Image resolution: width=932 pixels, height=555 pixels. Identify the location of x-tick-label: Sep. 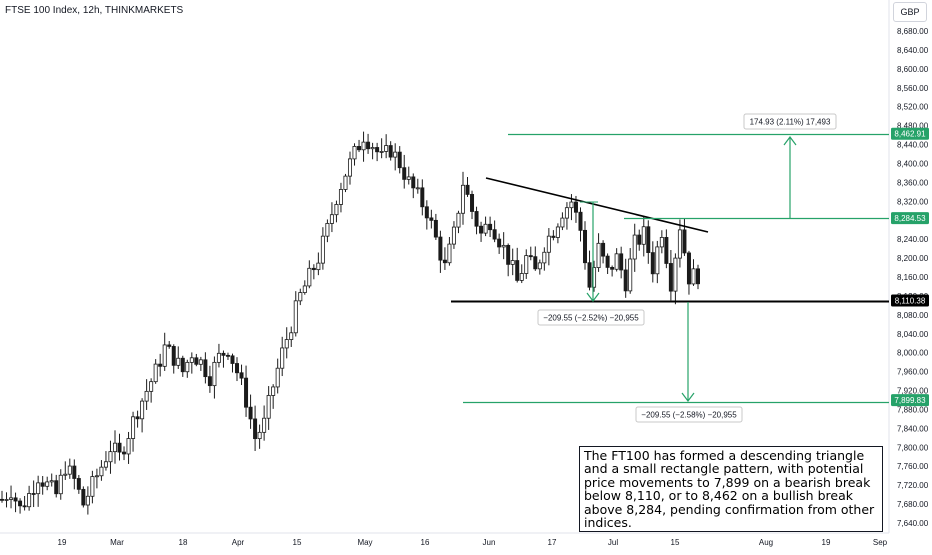
(880, 542).